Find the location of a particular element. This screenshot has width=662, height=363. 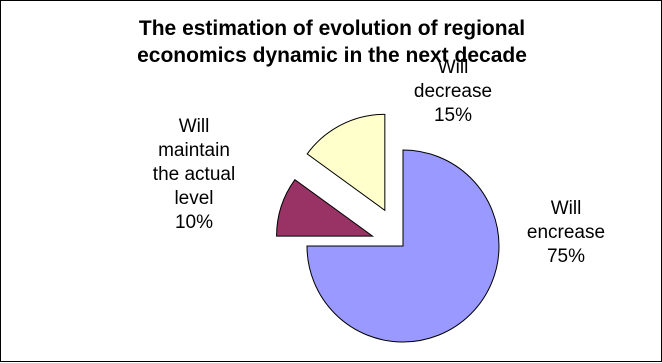

pie-label-line: 75% is located at coordinates (566, 256).